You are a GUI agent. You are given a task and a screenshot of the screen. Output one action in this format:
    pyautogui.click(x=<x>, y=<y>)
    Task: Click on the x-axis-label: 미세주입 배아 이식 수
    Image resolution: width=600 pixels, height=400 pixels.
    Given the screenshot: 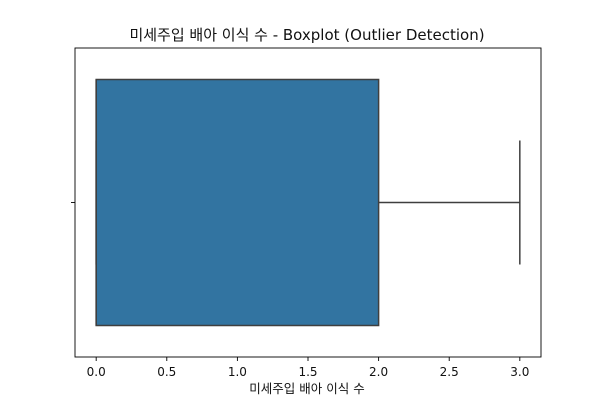 What is the action you would take?
    pyautogui.click(x=306, y=388)
    